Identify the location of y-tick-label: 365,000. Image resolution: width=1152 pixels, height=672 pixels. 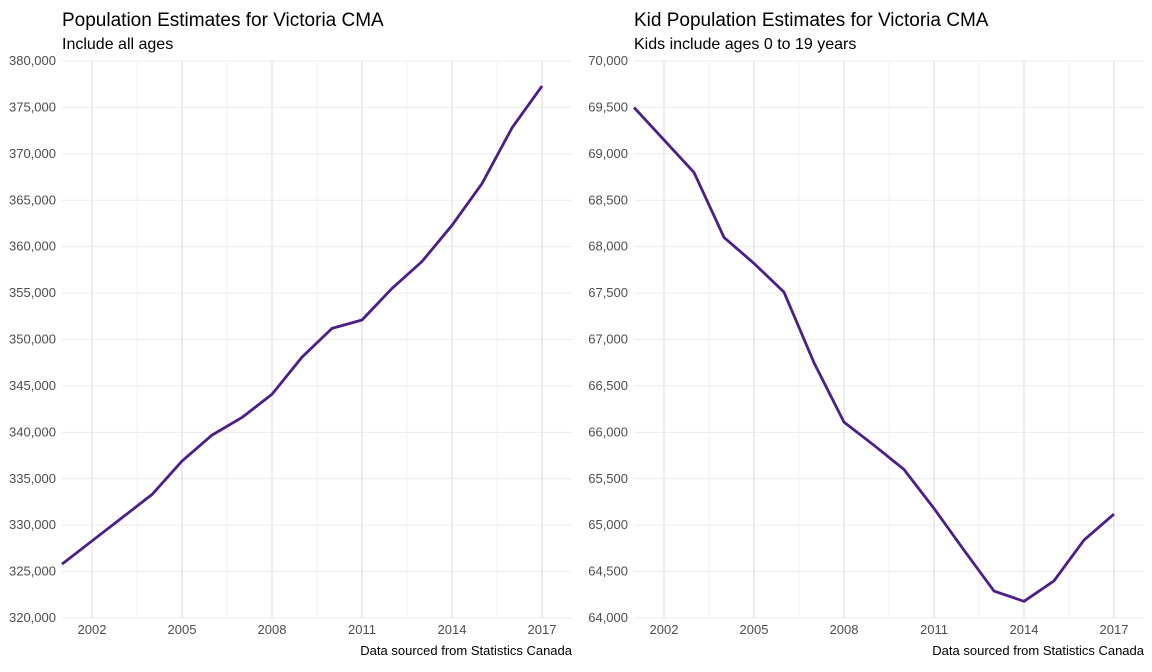
(32, 199).